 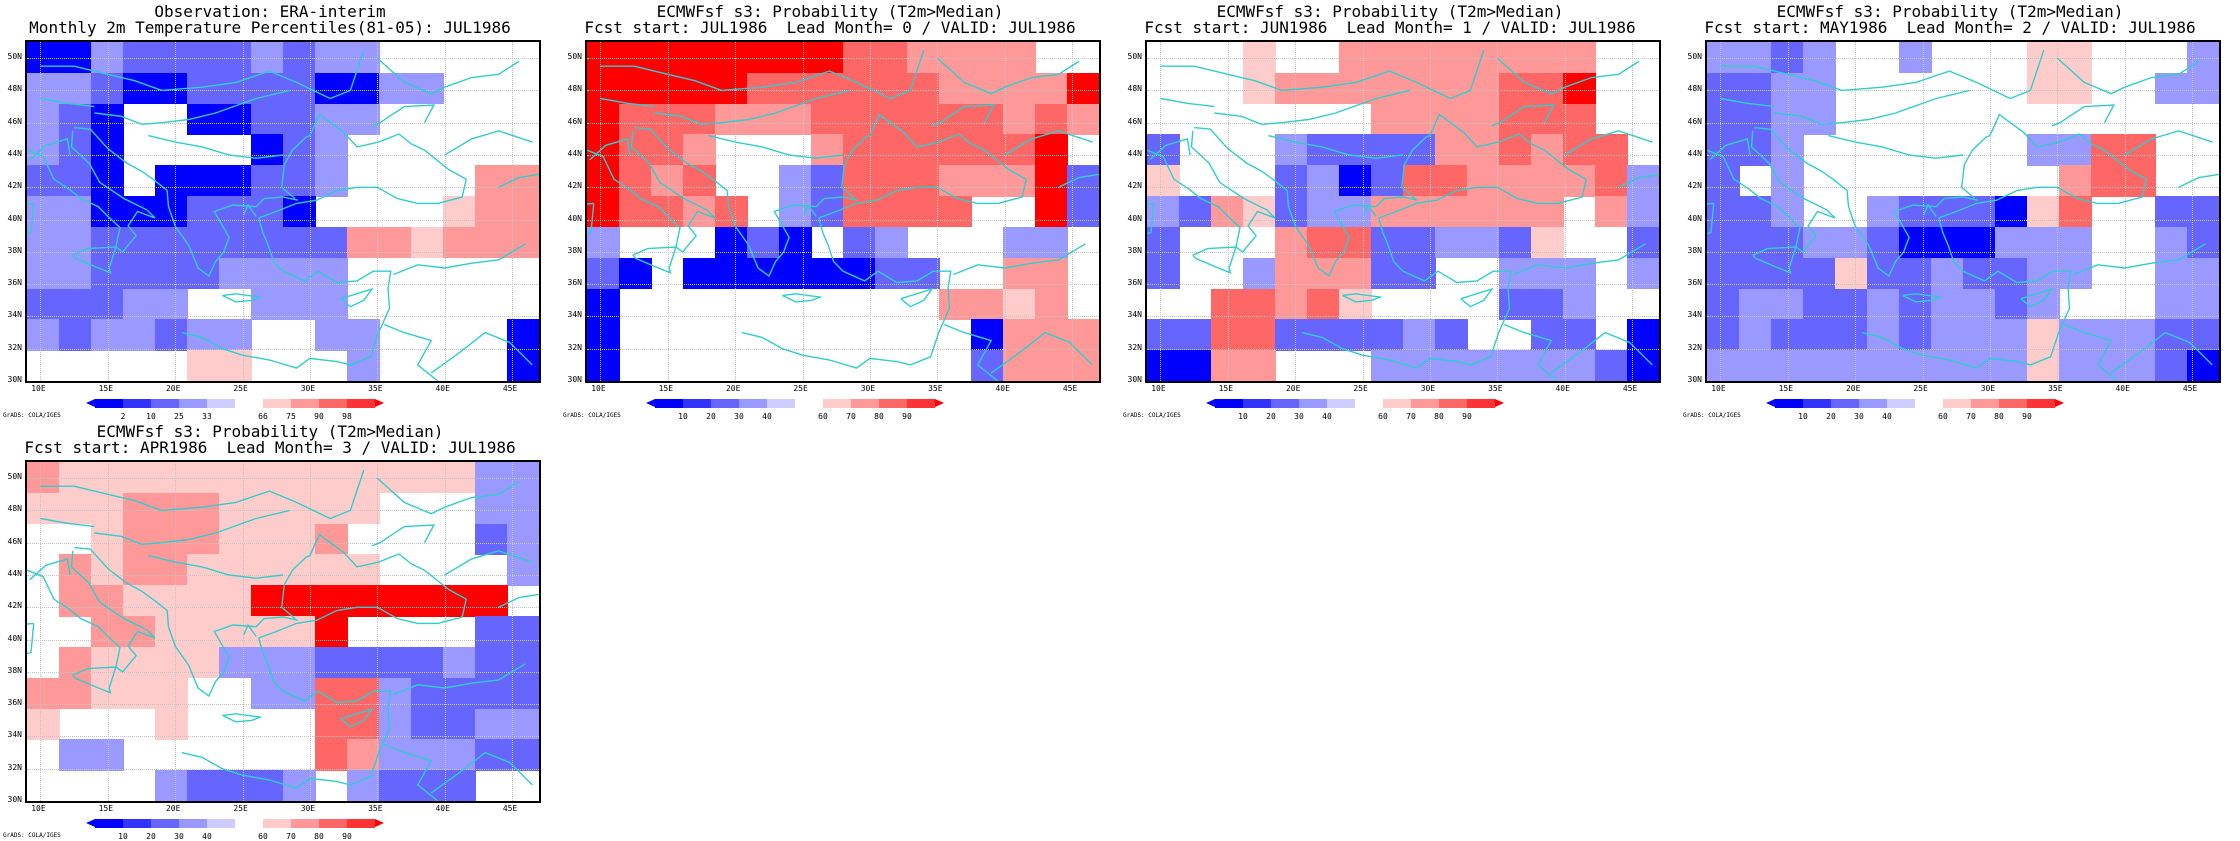 I want to click on y-tick-label: 42N, so click(x=14, y=186).